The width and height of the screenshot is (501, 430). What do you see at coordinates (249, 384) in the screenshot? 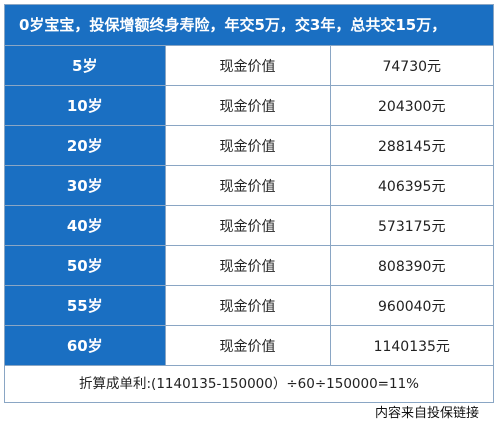
I see `simple-interest-formula: 折算成单利:(1140135-150000）÷60÷150000=11%` at bounding box center [249, 384].